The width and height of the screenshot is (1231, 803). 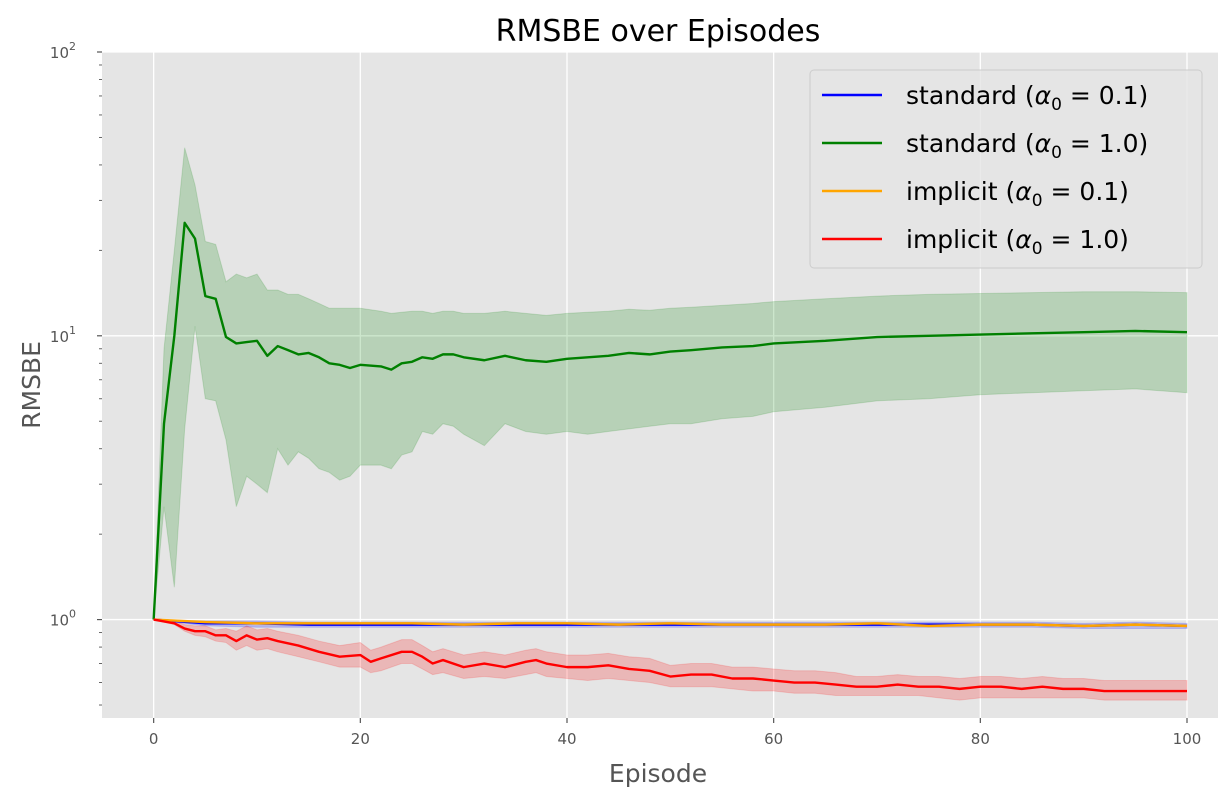 What do you see at coordinates (658, 31) in the screenshot?
I see `chart-title: RMSBE over Episodes` at bounding box center [658, 31].